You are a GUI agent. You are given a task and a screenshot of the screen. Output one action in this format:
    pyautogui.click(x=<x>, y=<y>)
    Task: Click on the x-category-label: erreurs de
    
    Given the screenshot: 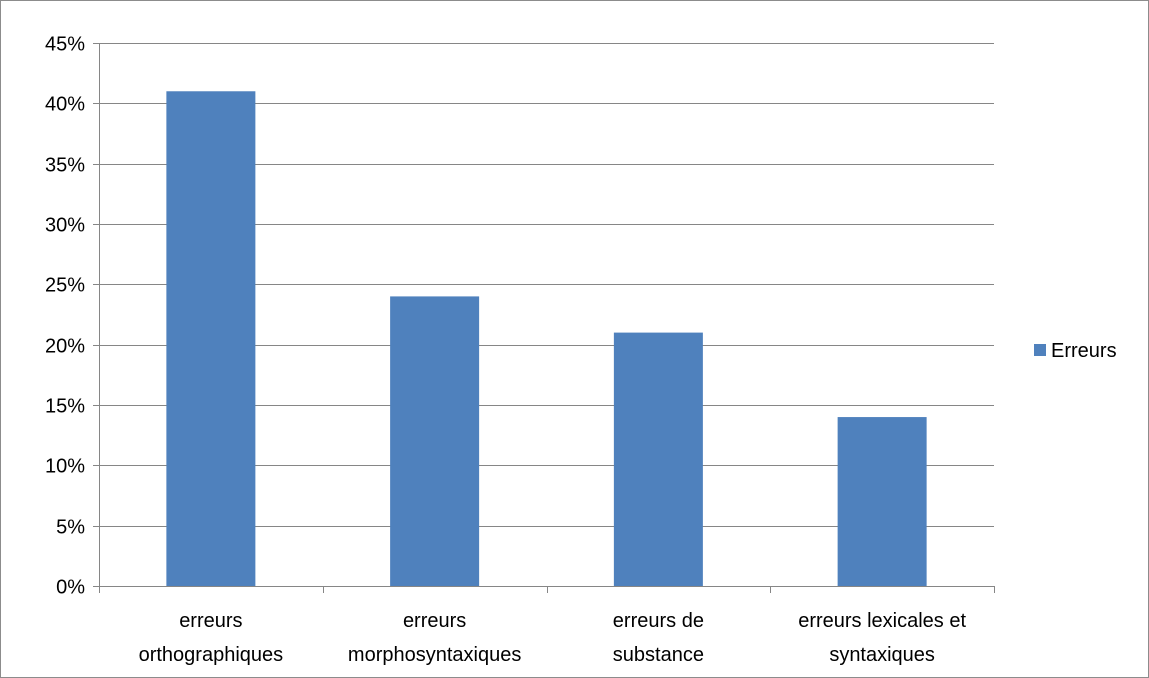 What is the action you would take?
    pyautogui.click(x=658, y=621)
    